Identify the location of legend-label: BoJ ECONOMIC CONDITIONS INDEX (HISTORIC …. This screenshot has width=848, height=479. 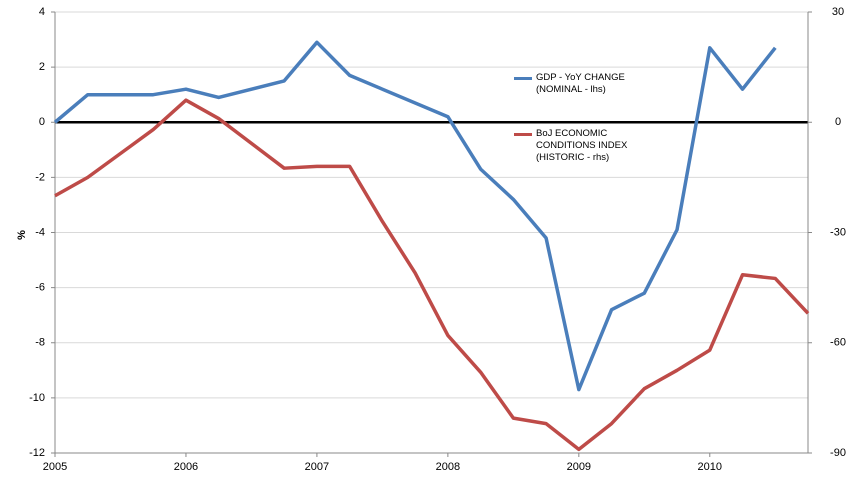
(582, 145).